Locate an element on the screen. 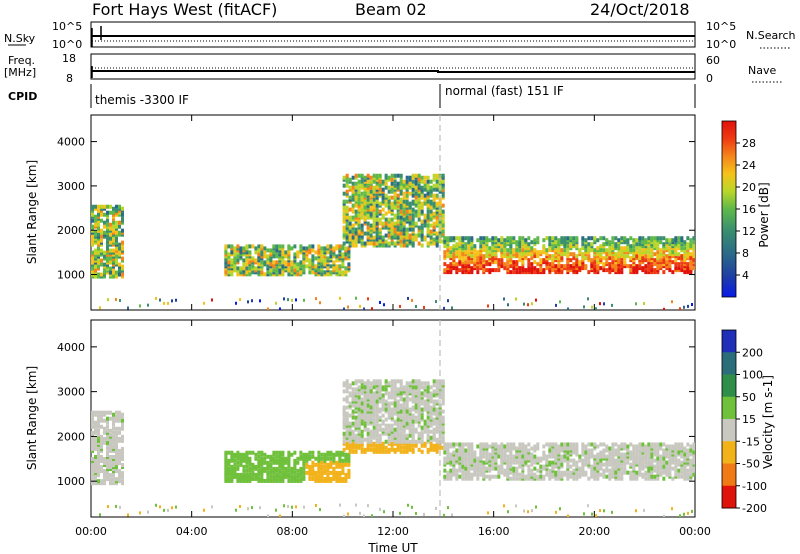  velocity-ytick-label: 1000 is located at coordinates (71, 481).